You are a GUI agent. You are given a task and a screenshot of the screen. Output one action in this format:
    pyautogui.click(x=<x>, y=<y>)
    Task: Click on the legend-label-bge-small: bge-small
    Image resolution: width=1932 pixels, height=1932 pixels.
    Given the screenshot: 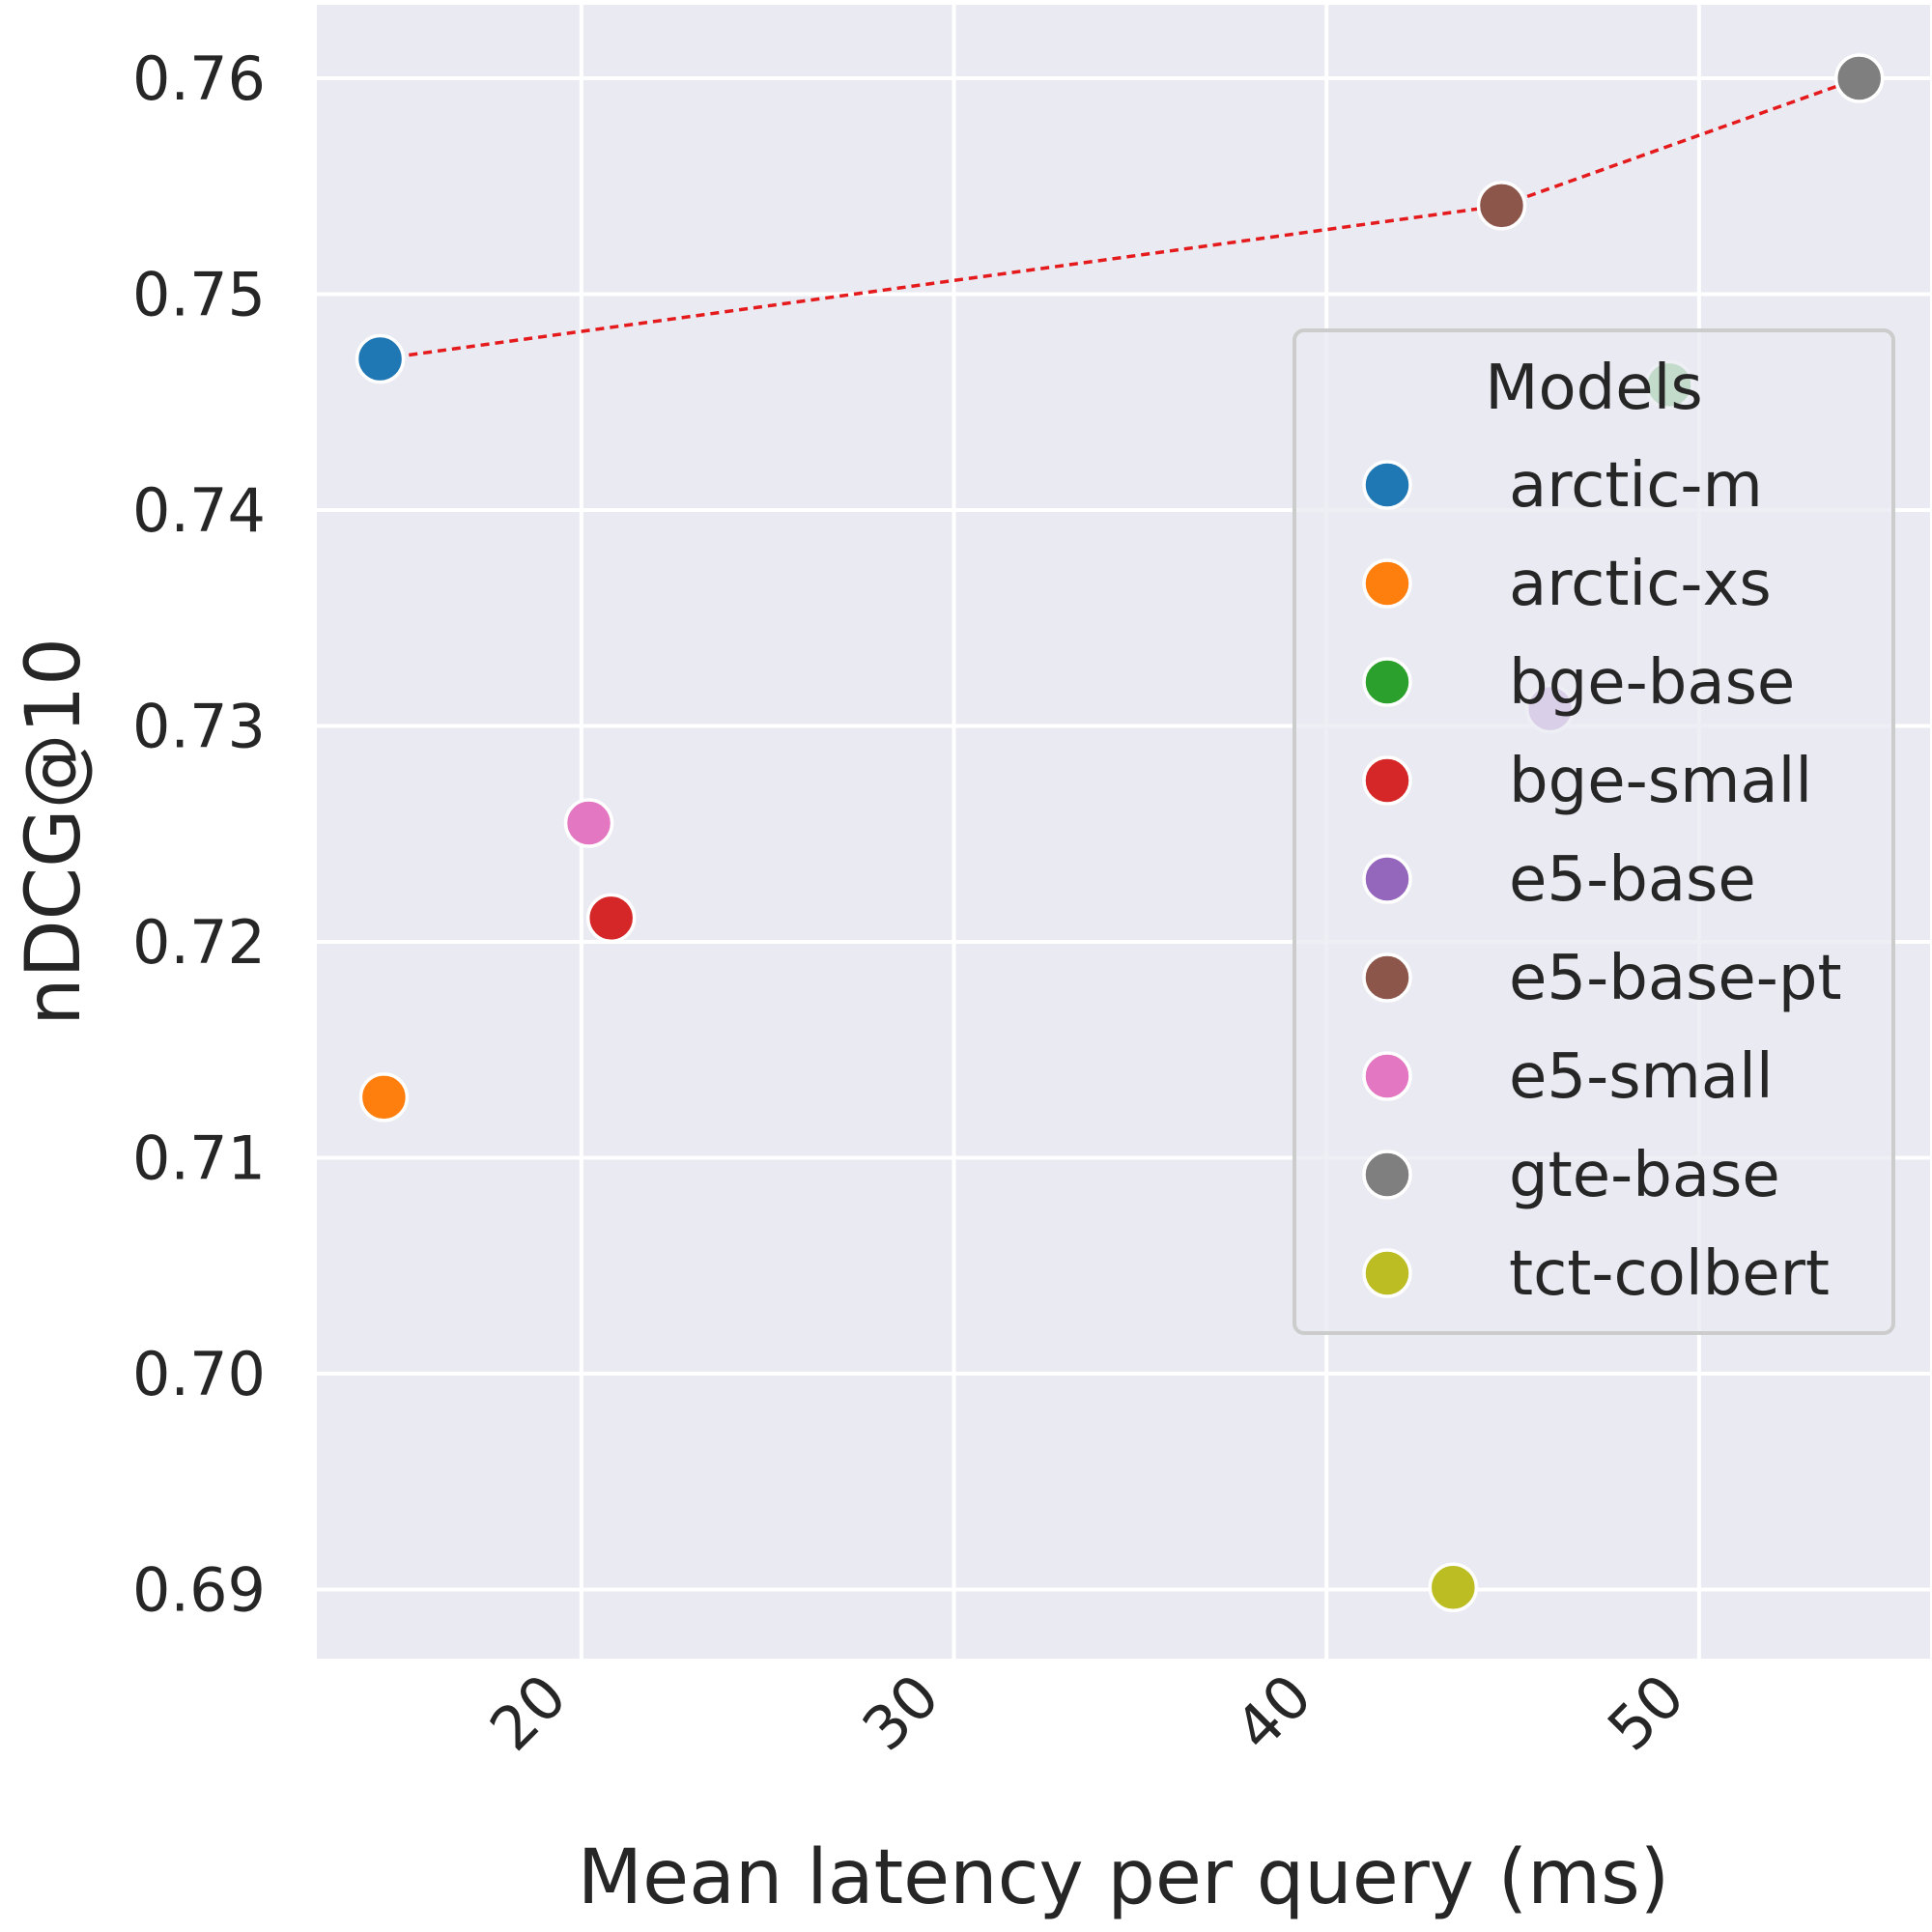 What is the action you would take?
    pyautogui.click(x=1660, y=781)
    